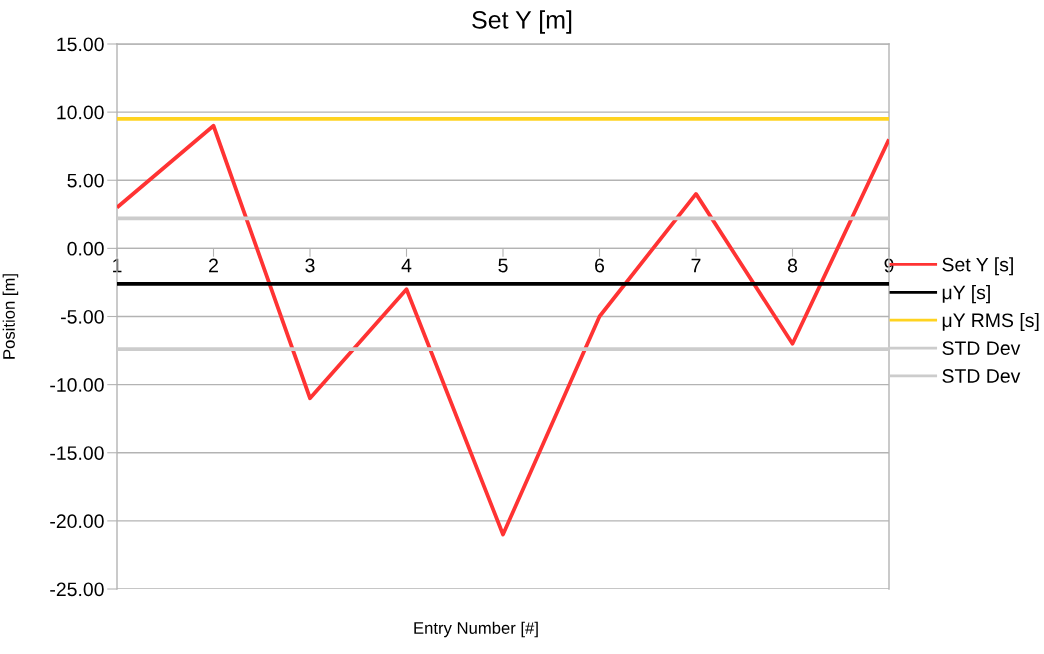 This screenshot has height=654, width=1044. I want to click on y-tick-label: -20.00, so click(77, 521).